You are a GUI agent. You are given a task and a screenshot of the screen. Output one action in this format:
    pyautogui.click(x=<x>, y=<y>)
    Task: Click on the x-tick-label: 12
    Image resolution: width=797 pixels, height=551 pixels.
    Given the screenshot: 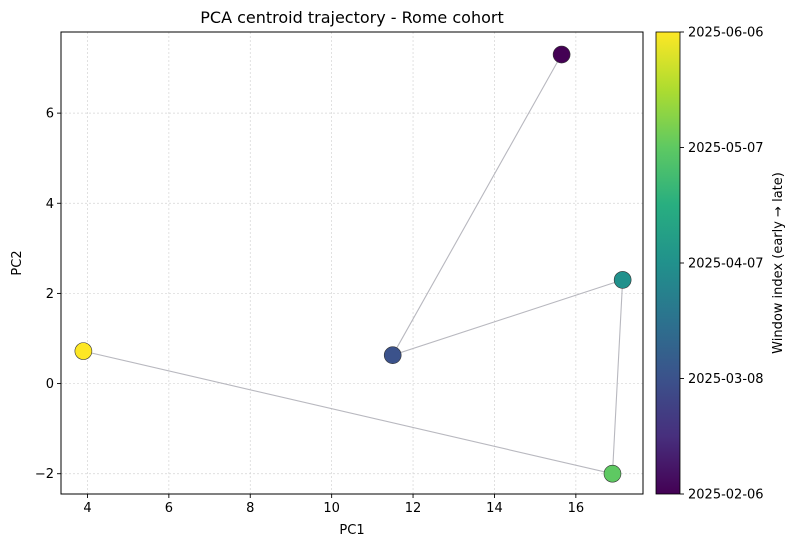 What is the action you would take?
    pyautogui.click(x=413, y=508)
    